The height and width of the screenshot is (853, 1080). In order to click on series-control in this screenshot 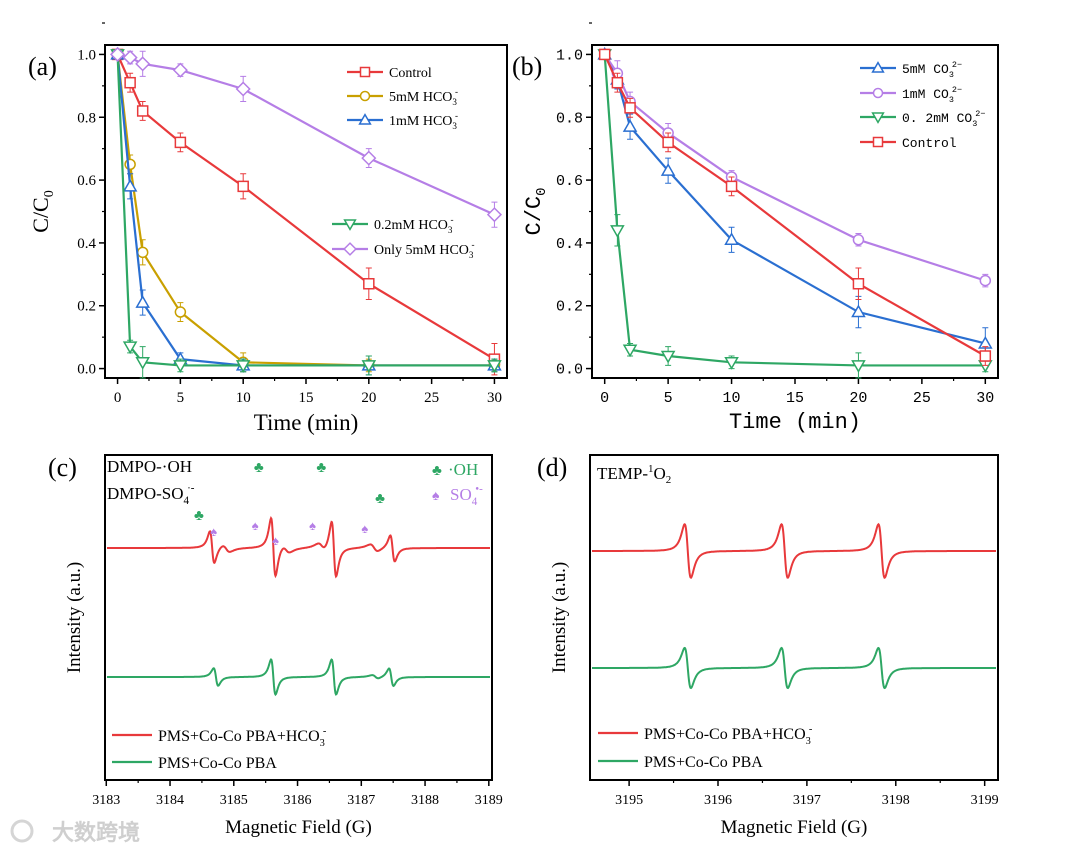, I will do `click(795, 207)`.